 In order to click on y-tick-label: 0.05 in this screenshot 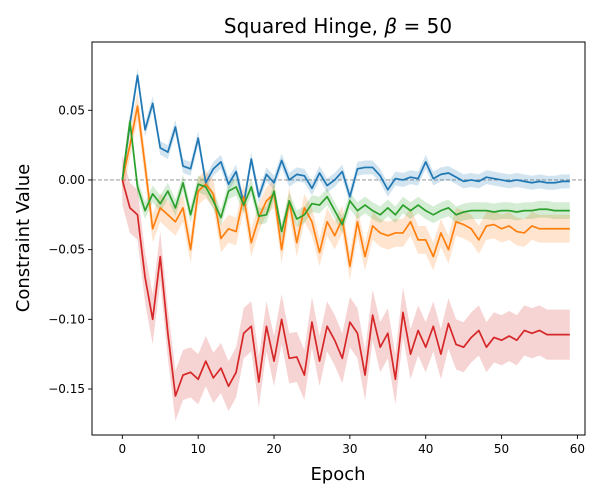, I will do `click(71, 110)`.